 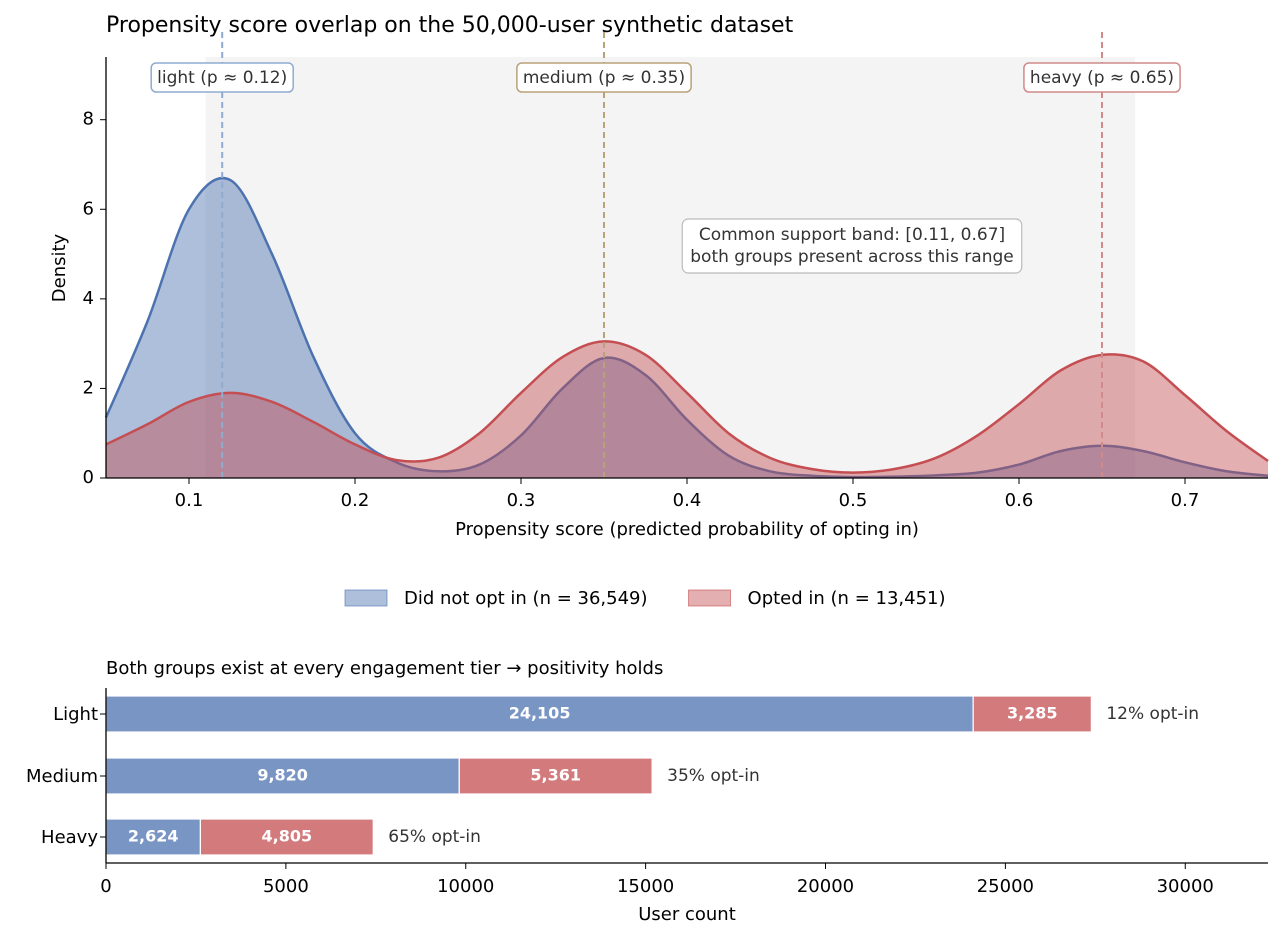 I want to click on x-tick-label: 0.5, so click(x=853, y=500).